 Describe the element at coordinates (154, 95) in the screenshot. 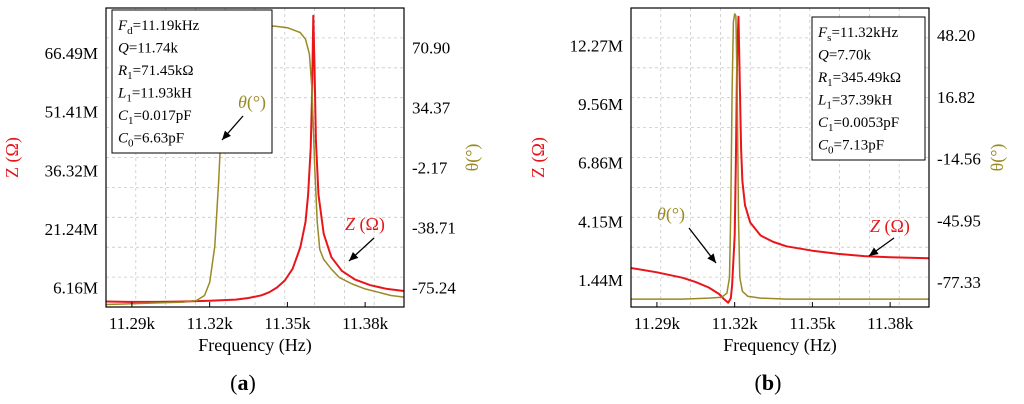

I see `info-line: L1=11.93kH` at that location.